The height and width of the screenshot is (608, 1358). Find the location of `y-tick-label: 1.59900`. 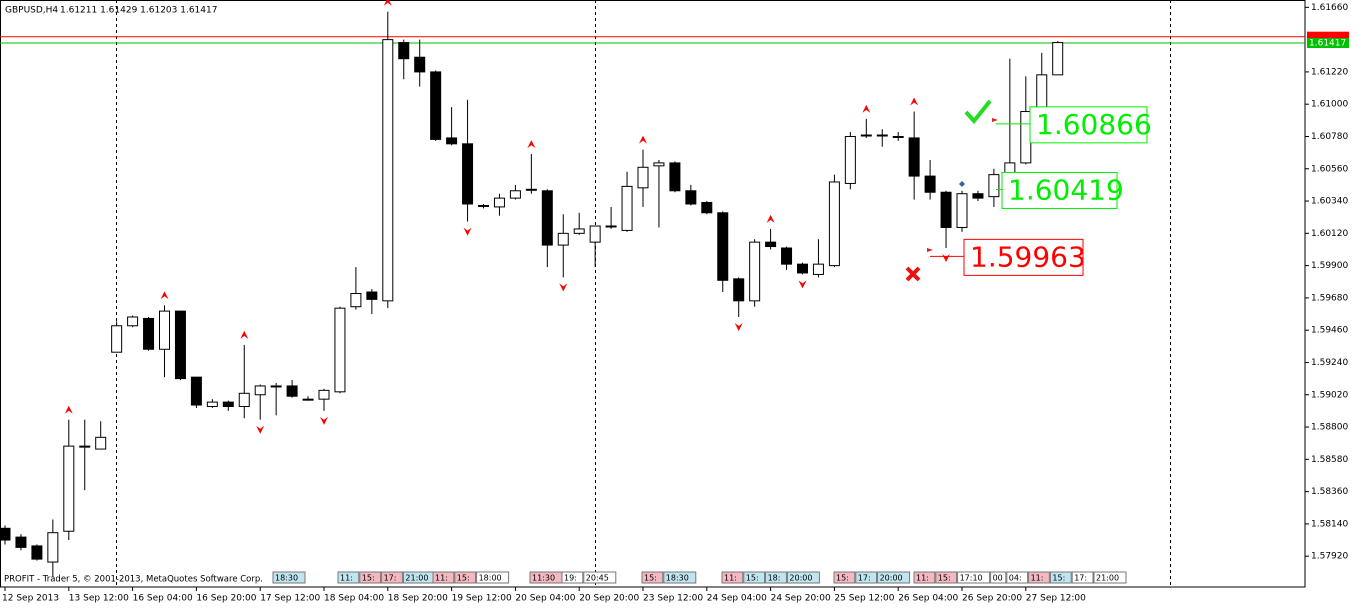

y-tick-label: 1.59900 is located at coordinates (1329, 266).